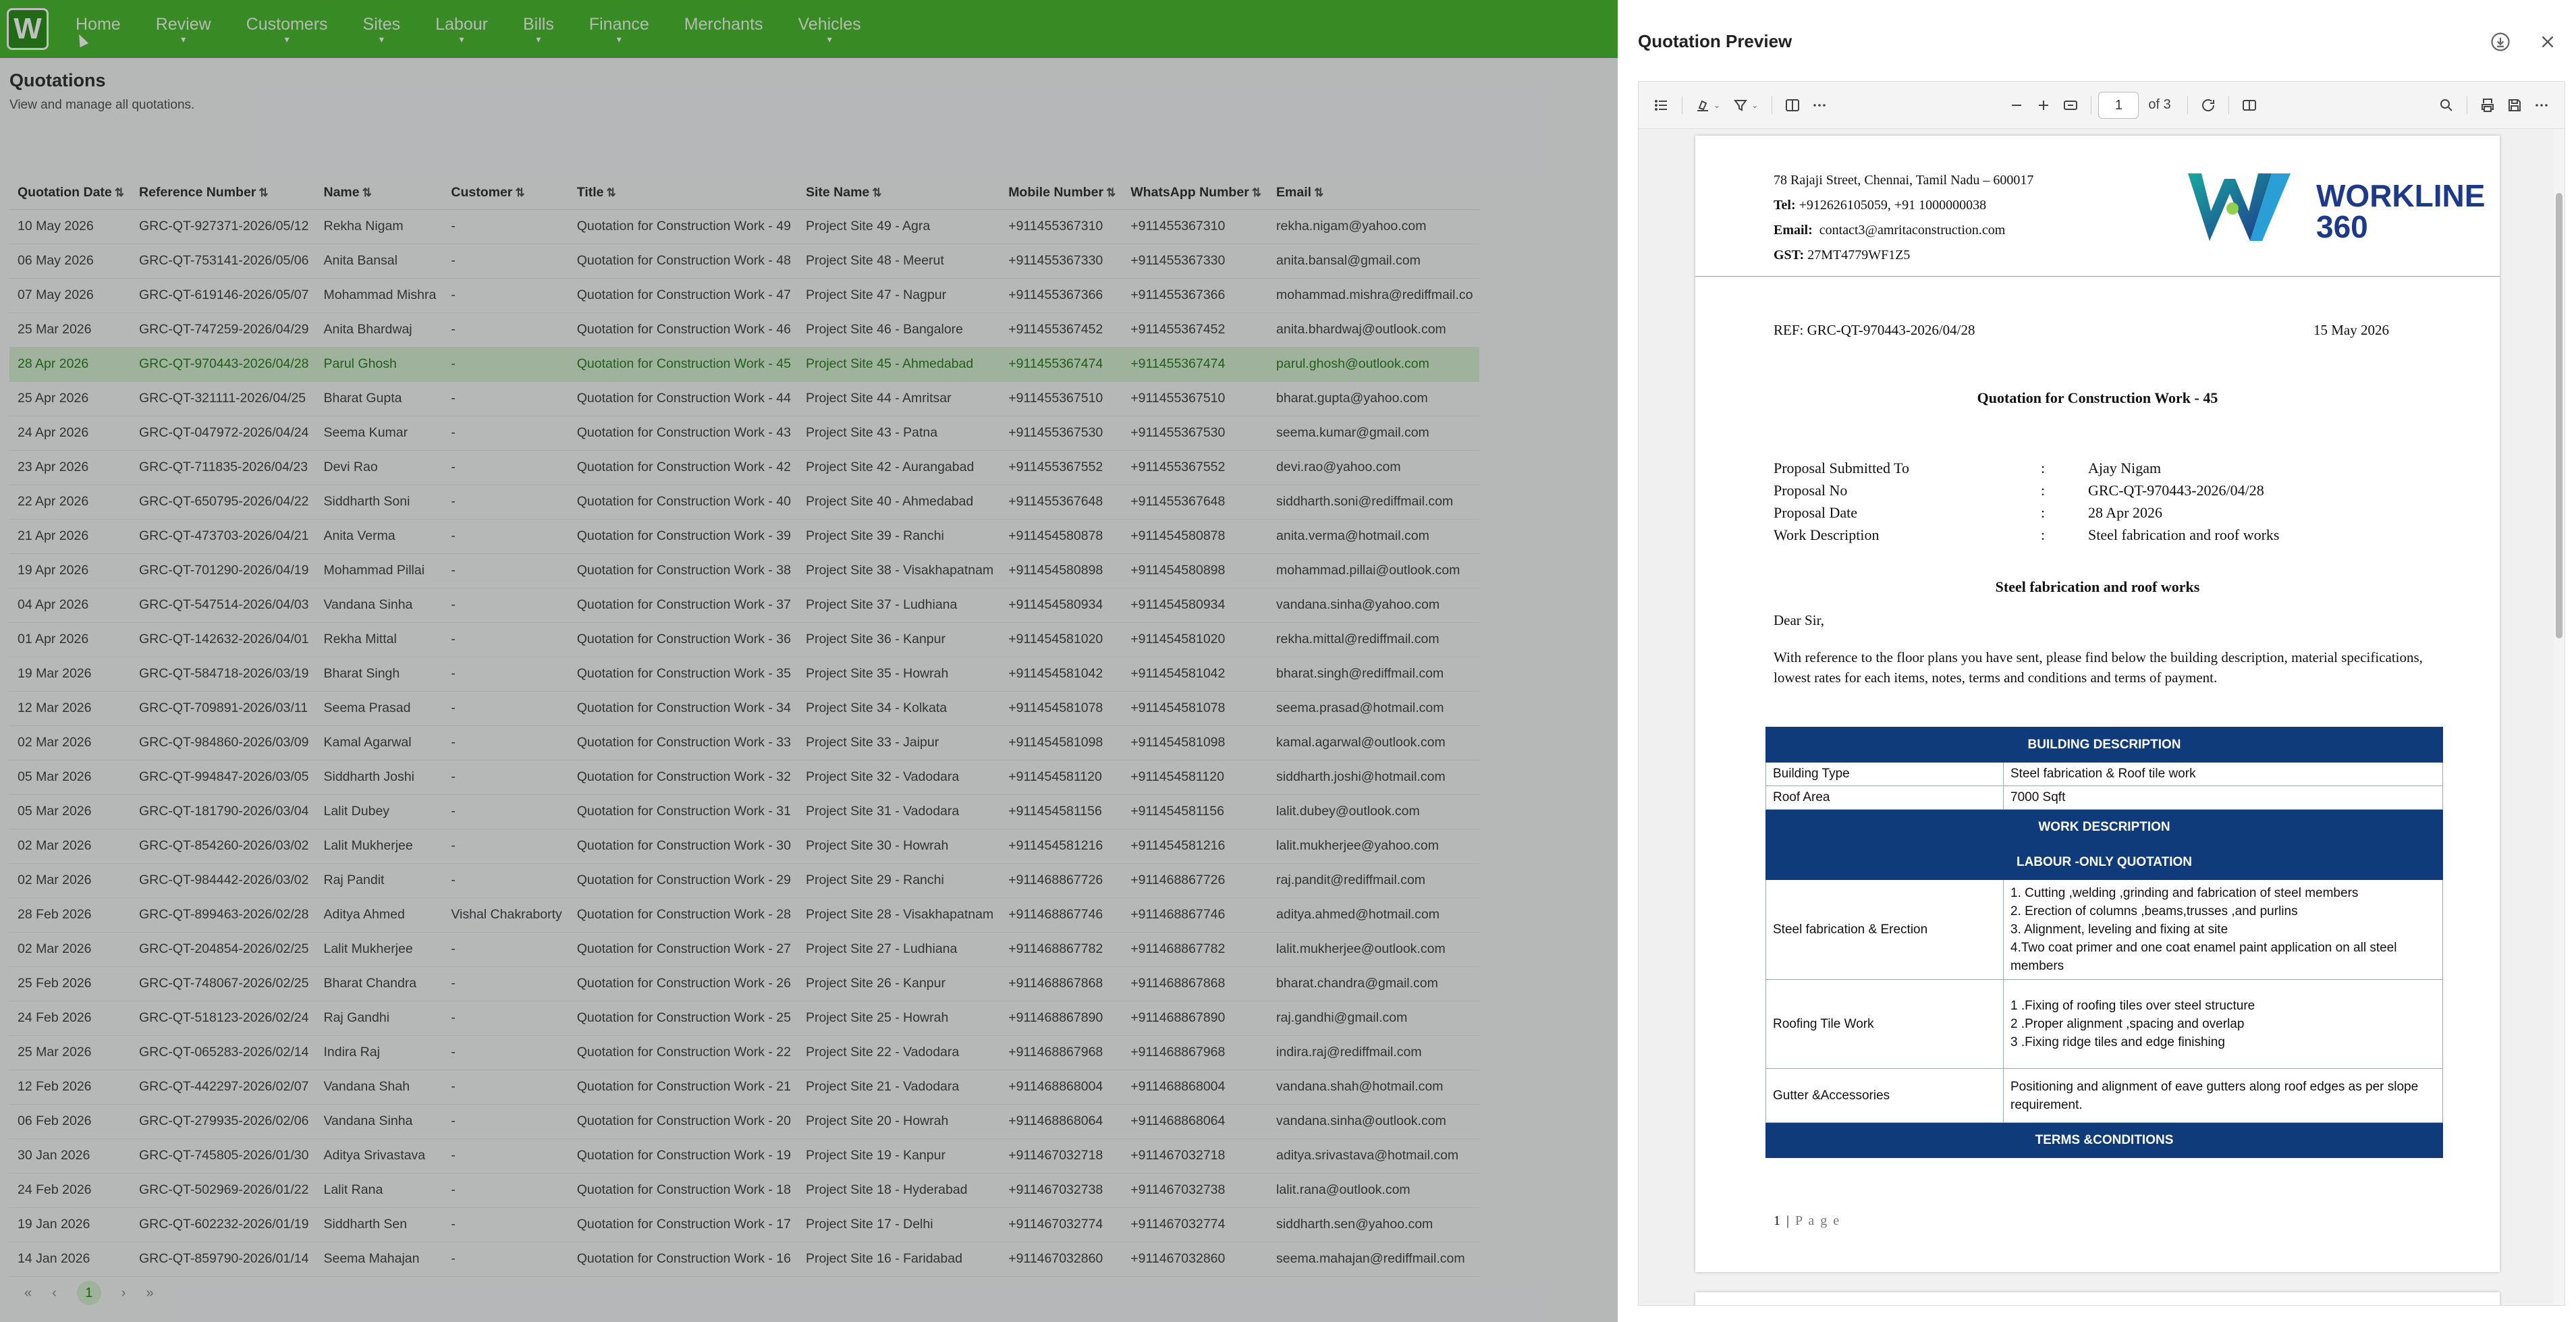 The image size is (2576, 1322). What do you see at coordinates (2043, 105) in the screenshot?
I see `zoom-in-icon` at bounding box center [2043, 105].